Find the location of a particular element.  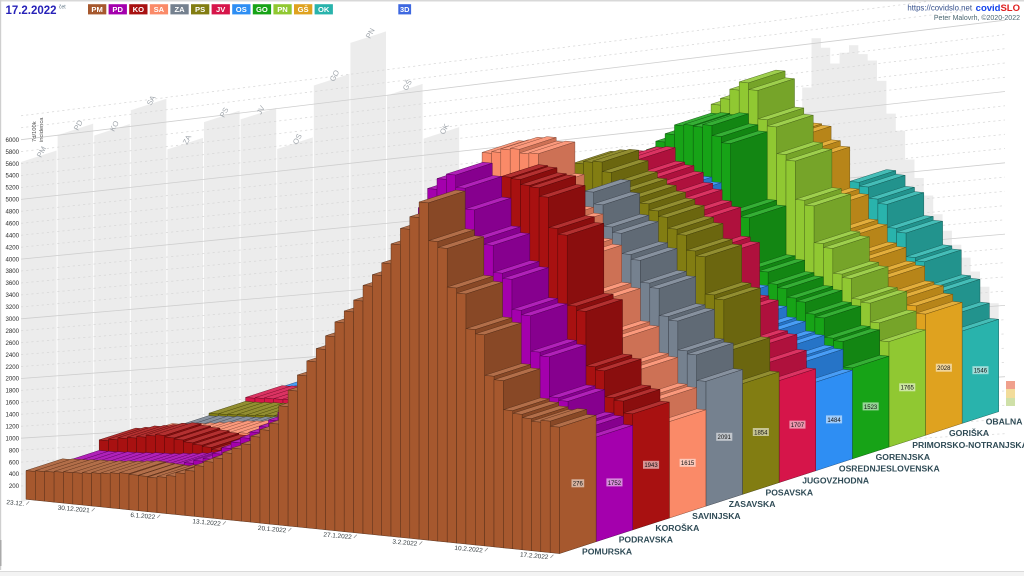

svg-text: ZASAVSKA is located at coordinates (752, 504).